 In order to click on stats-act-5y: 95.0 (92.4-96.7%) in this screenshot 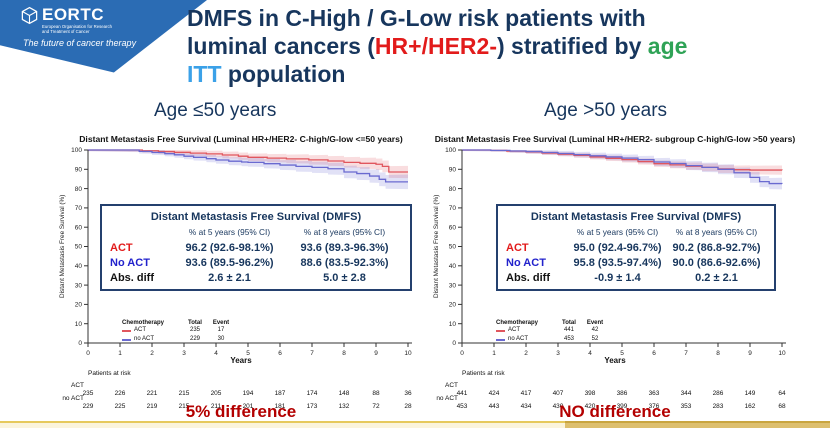, I will do `click(617, 248)`.